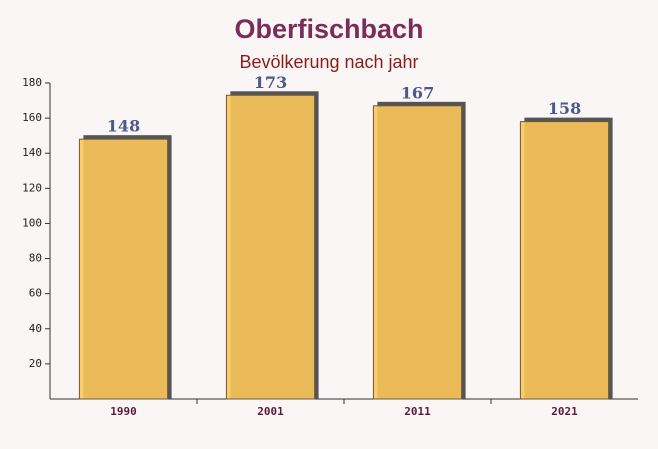 This screenshot has height=449, width=658. I want to click on y-tick-label: 160, so click(32, 117).